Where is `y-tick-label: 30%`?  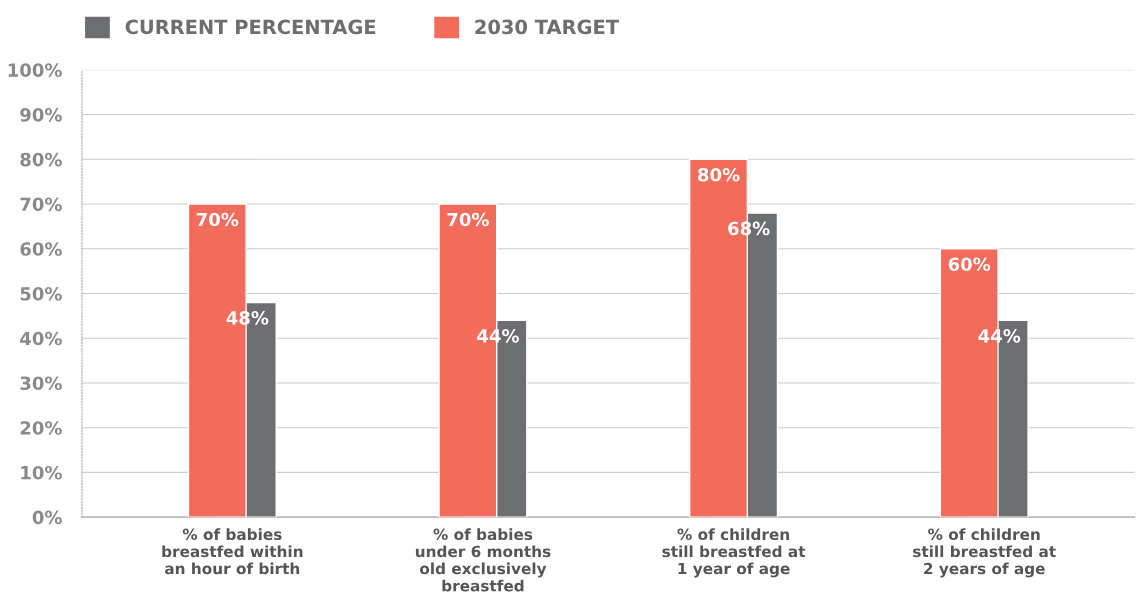 y-tick-label: 30% is located at coordinates (41, 383).